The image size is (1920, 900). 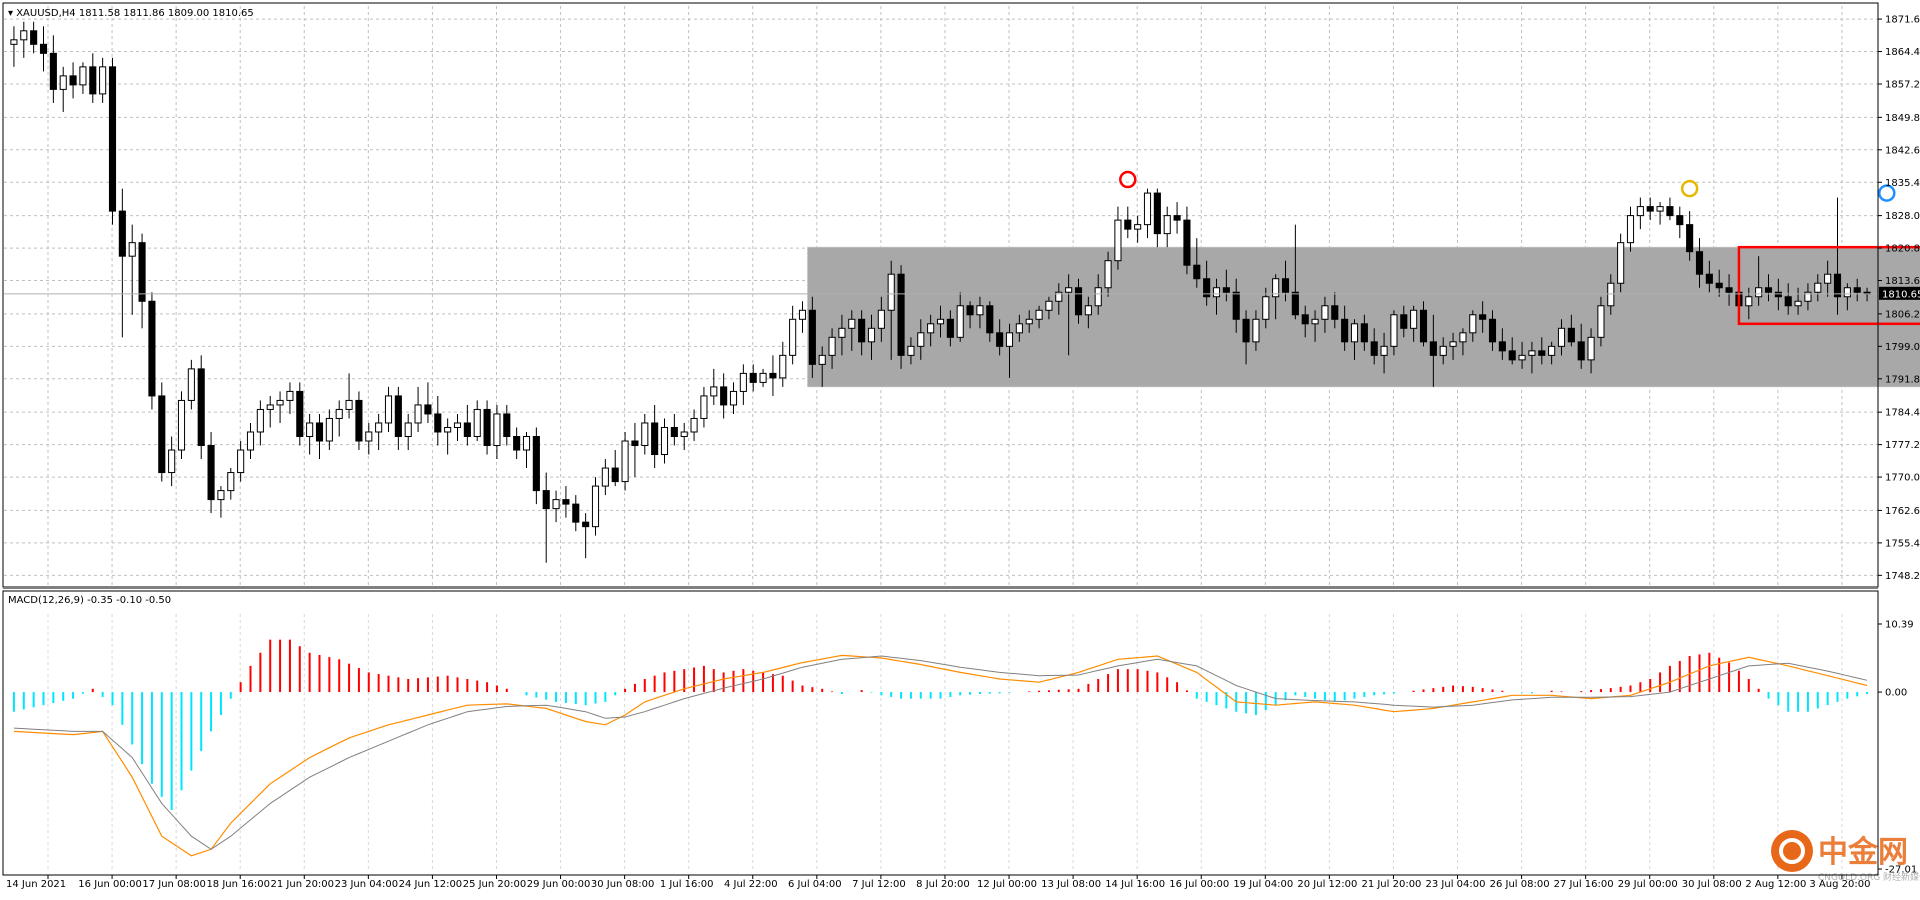 What do you see at coordinates (166, 13) in the screenshot?
I see `ohlc-values: 1811.58 1811.86 1809.00 1810.65` at bounding box center [166, 13].